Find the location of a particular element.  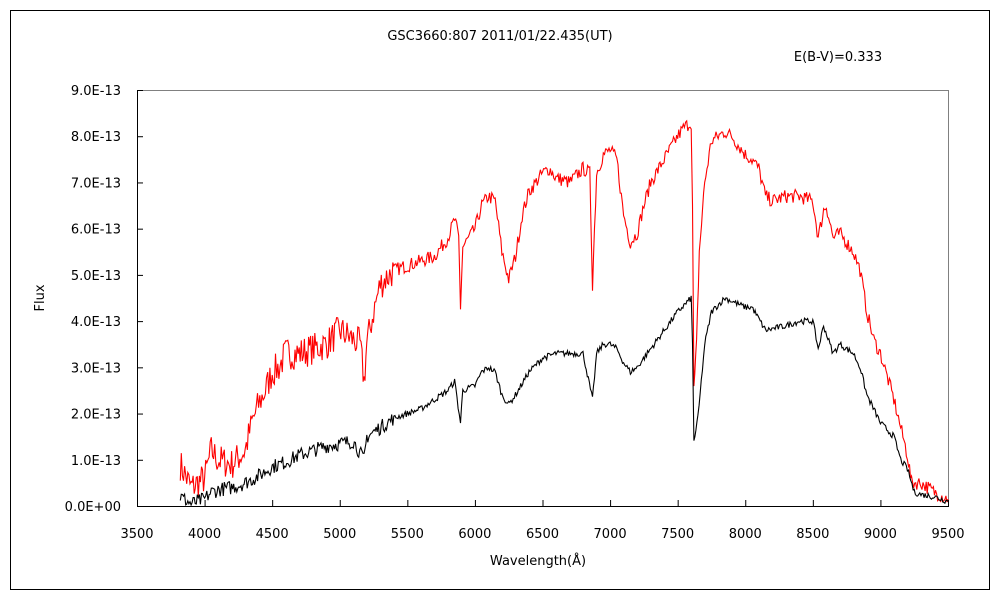

y-tick-label: 6.0E-13 is located at coordinates (96, 230).